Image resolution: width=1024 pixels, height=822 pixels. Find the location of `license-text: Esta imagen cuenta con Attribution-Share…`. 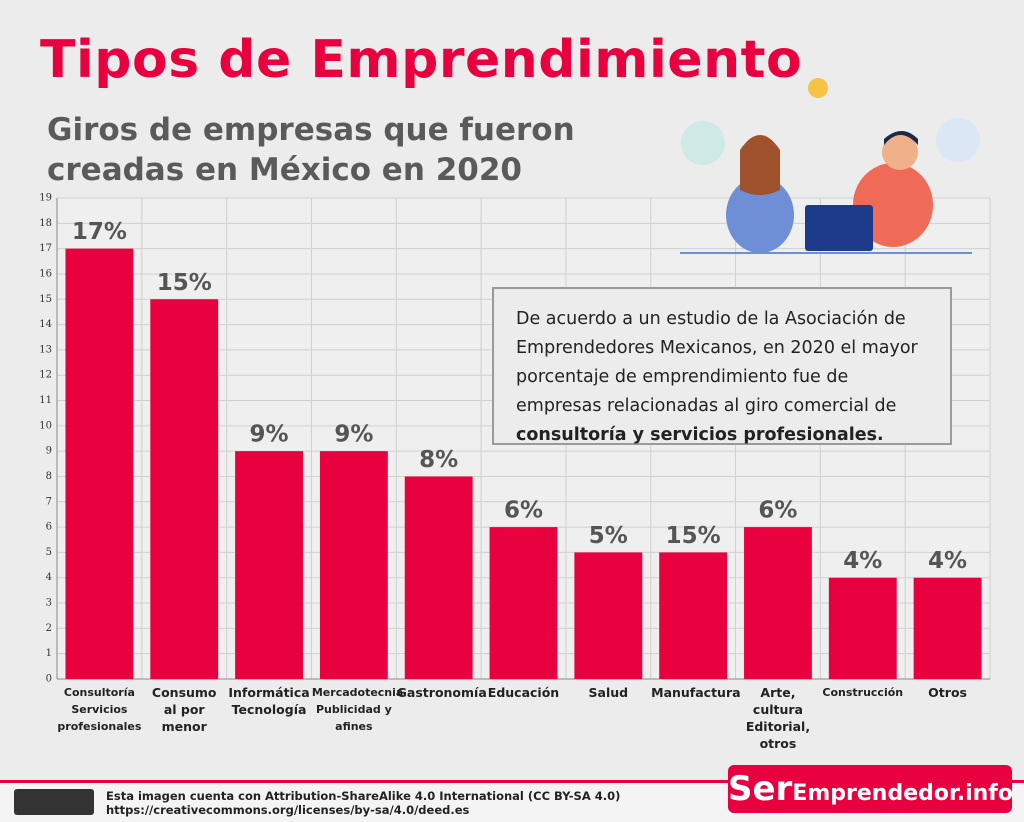

license-text: Esta imagen cuenta con Attribution-Share… is located at coordinates (363, 796).